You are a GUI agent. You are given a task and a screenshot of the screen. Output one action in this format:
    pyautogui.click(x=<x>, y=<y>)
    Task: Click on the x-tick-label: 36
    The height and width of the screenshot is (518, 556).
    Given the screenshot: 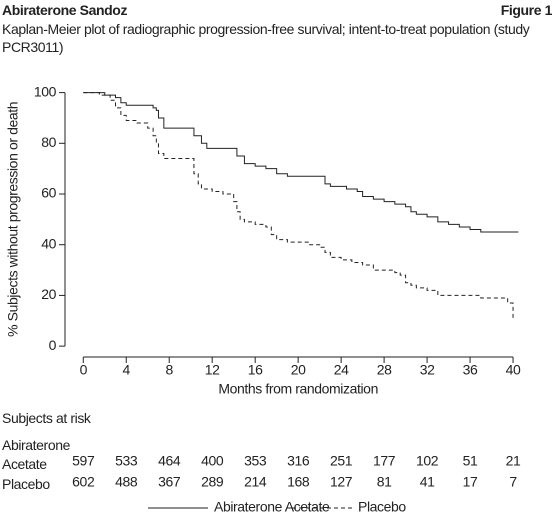 What is the action you would take?
    pyautogui.click(x=470, y=370)
    